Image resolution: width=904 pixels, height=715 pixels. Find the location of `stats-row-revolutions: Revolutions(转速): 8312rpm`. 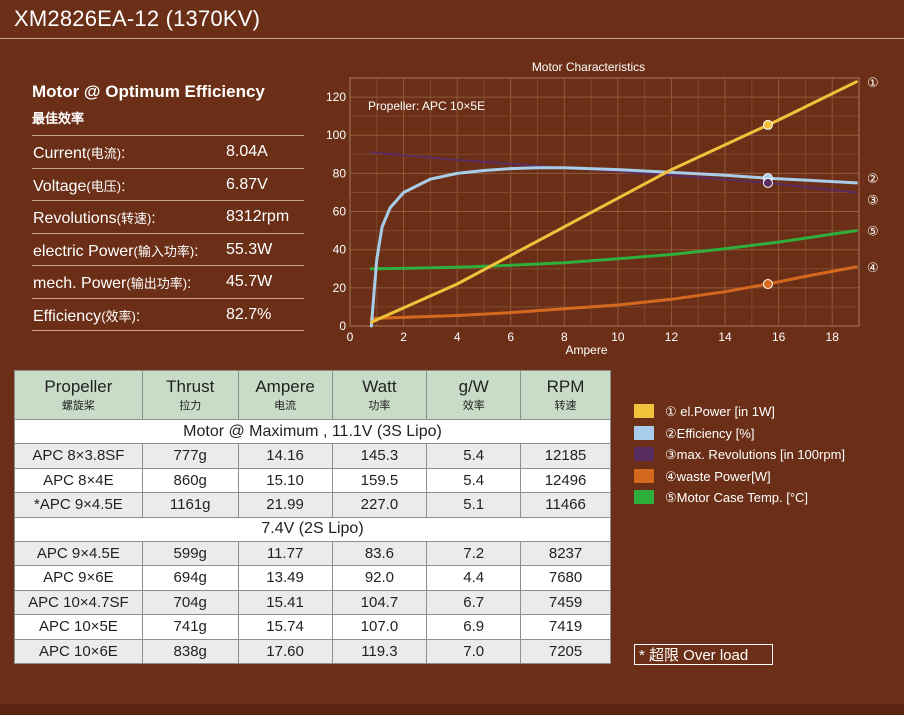

stats-row-revolutions: Revolutions(转速): 8312rpm is located at coordinates (168, 217).